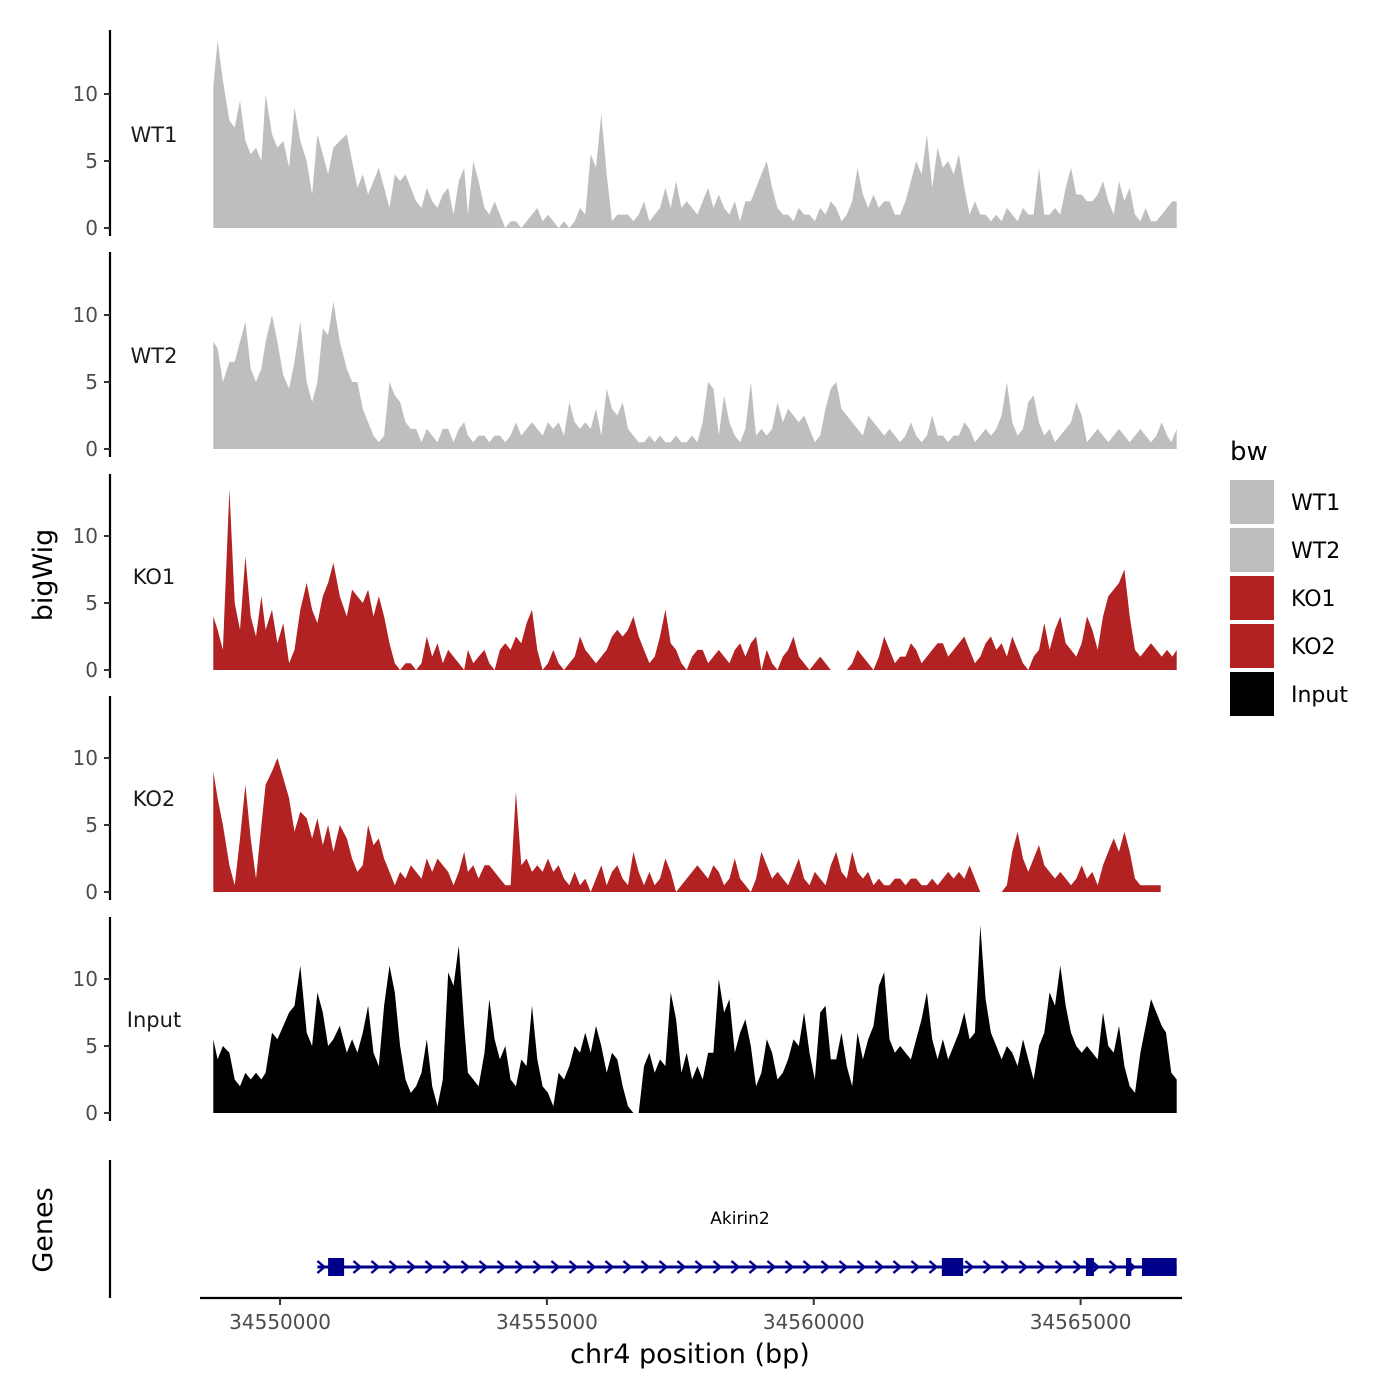 Image resolution: width=1400 pixels, height=1400 pixels. Describe the element at coordinates (1289, 576) in the screenshot. I see `legend: bw WT1 WT2 KO1 KO2 Input` at that location.